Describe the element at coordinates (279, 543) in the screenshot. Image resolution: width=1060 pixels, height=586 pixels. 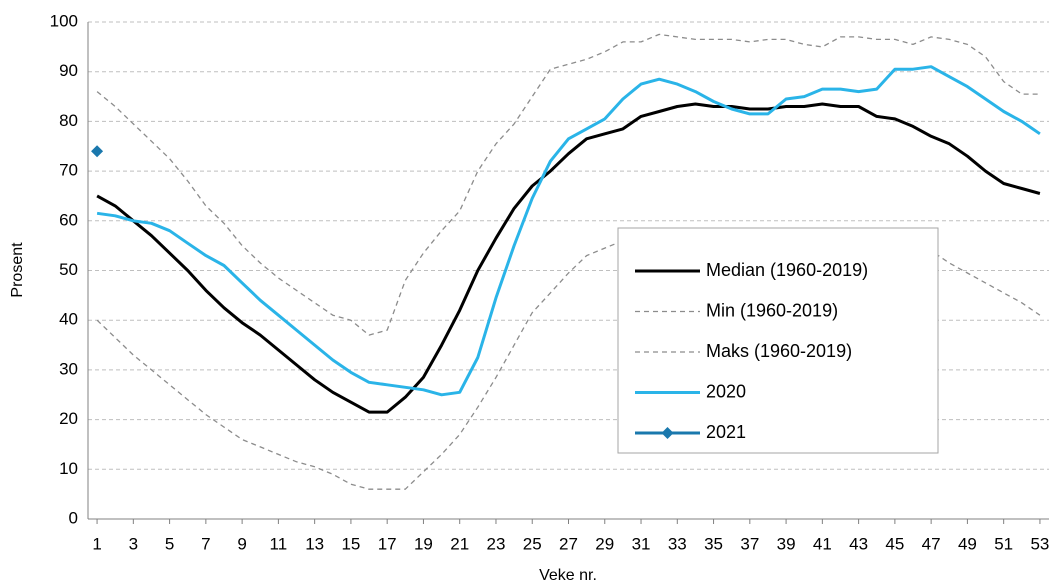
I see `x-tick-label: 11` at that location.